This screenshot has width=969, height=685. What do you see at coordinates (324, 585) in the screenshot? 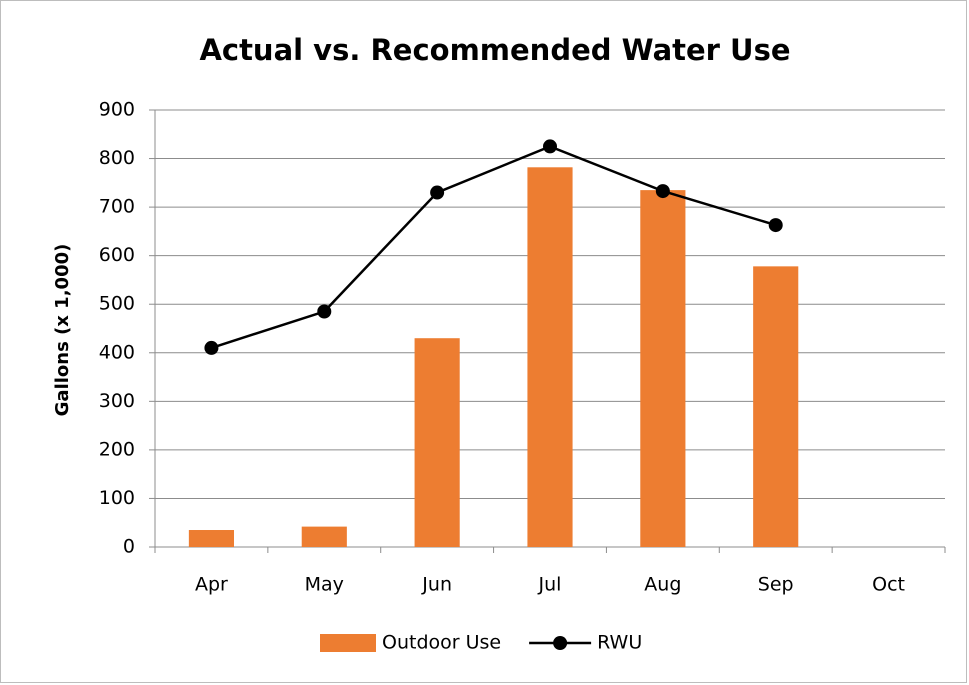
I see `x-tick-label: May` at bounding box center [324, 585].